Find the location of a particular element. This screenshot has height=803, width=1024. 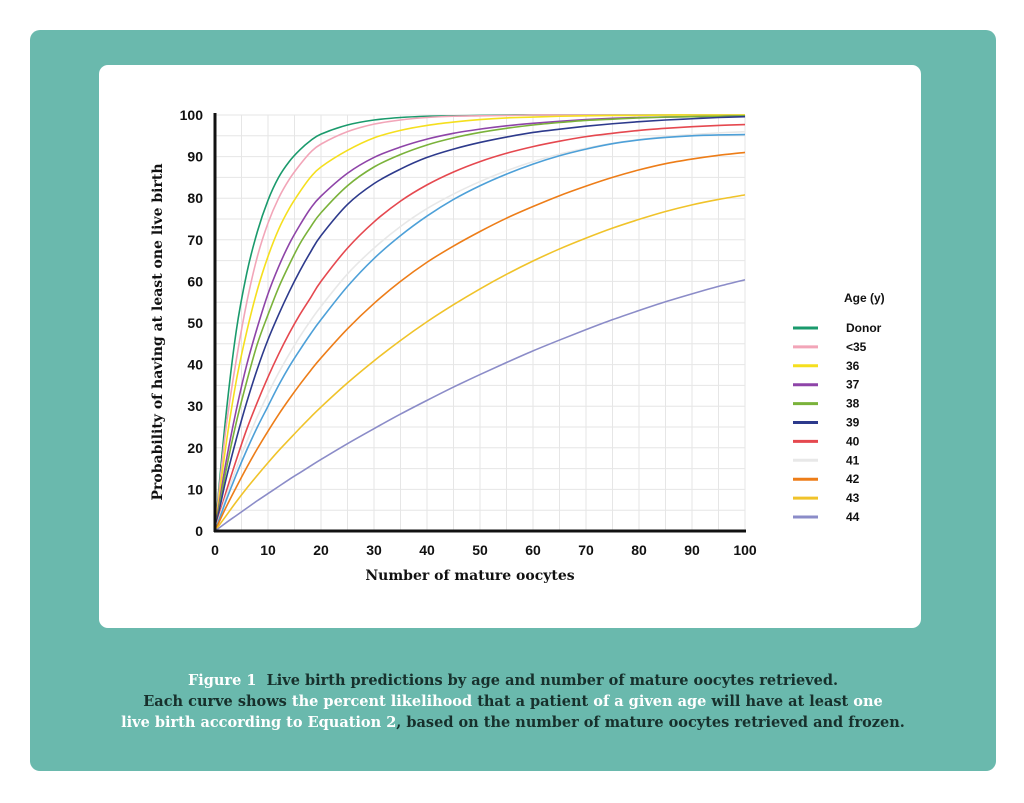

x-tick-label: 100 is located at coordinates (745, 550).